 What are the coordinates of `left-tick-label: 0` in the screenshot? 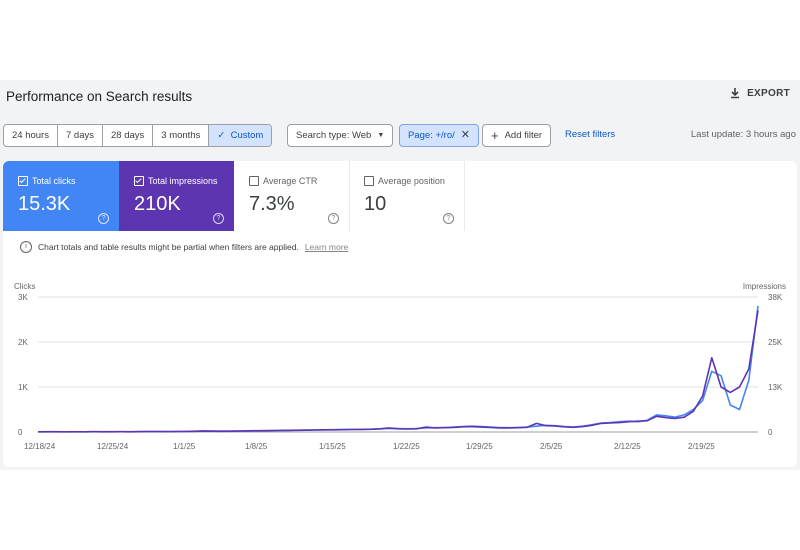 It's located at (20, 432).